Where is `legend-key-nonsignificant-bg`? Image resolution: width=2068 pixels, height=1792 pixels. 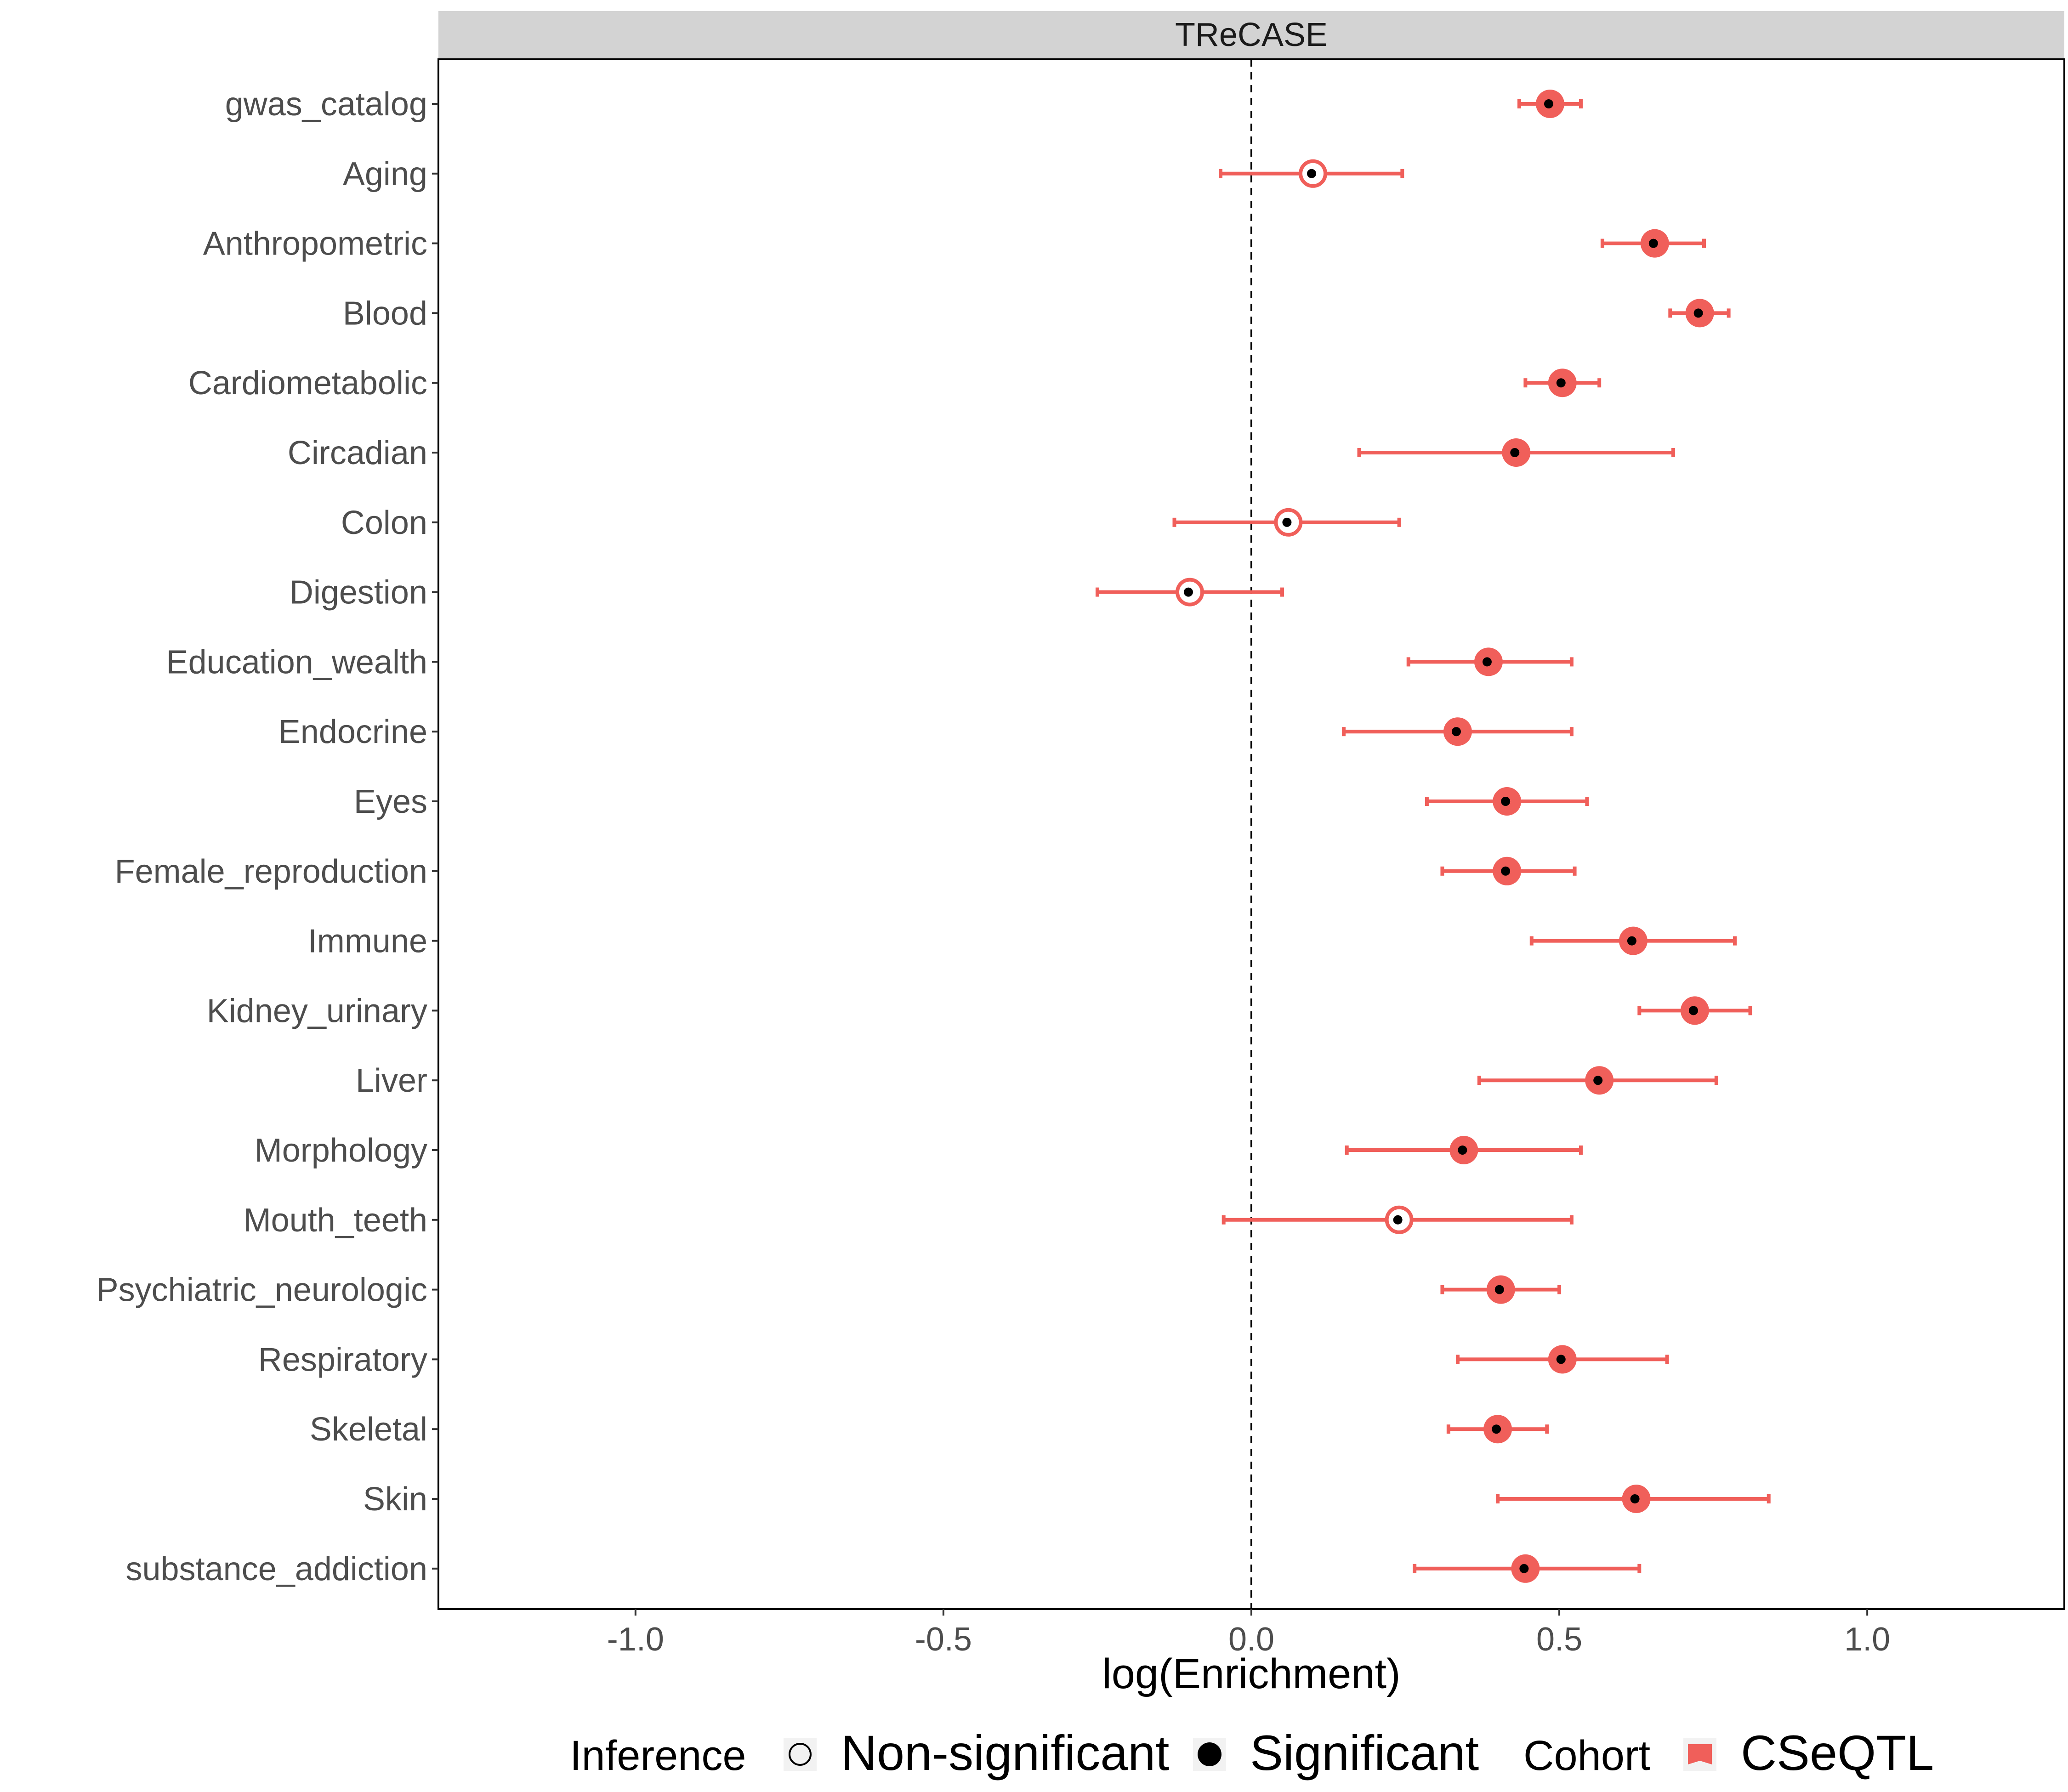 legend-key-nonsignificant-bg is located at coordinates (800, 1754).